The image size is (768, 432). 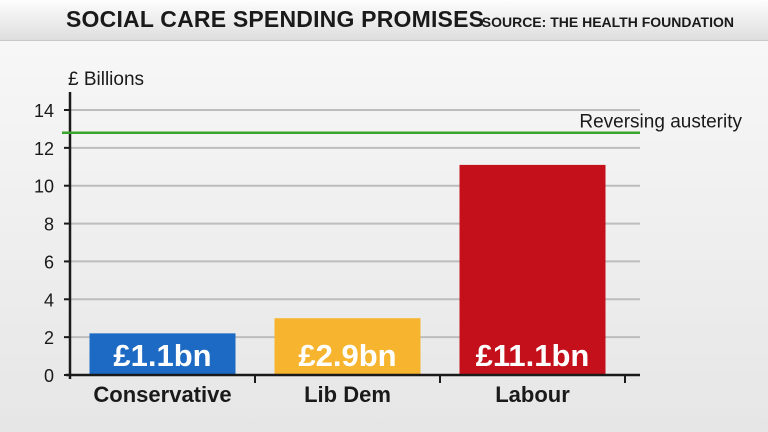 What do you see at coordinates (347, 394) in the screenshot?
I see `x-tick-label-1: Lib Dem` at bounding box center [347, 394].